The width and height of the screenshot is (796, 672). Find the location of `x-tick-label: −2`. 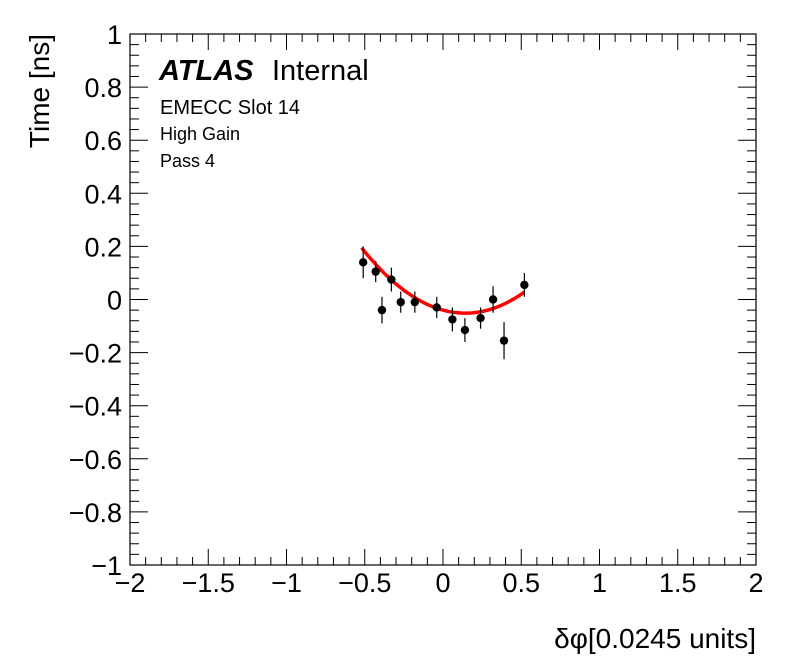

x-tick-label: −2 is located at coordinates (130, 583).